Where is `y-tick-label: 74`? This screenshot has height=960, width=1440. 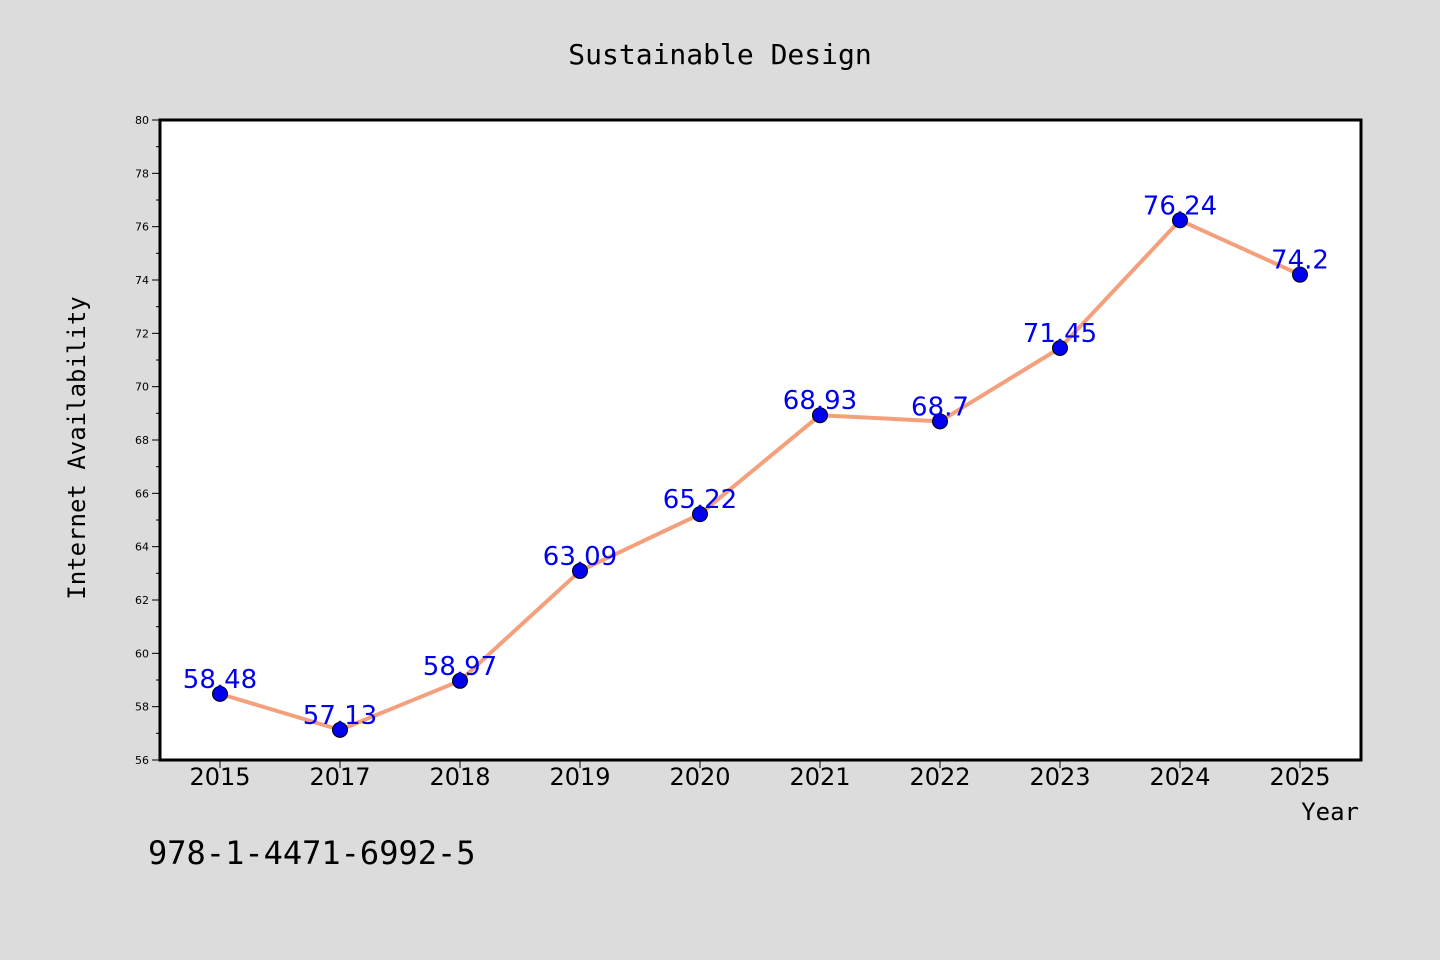
y-tick-label: 74 is located at coordinates (142, 280).